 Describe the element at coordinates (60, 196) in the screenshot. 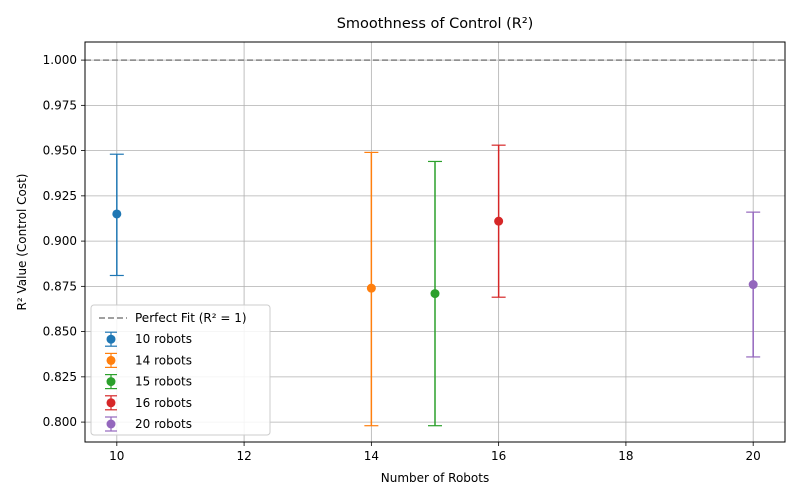

I see `y-tick-label: 0.925` at that location.